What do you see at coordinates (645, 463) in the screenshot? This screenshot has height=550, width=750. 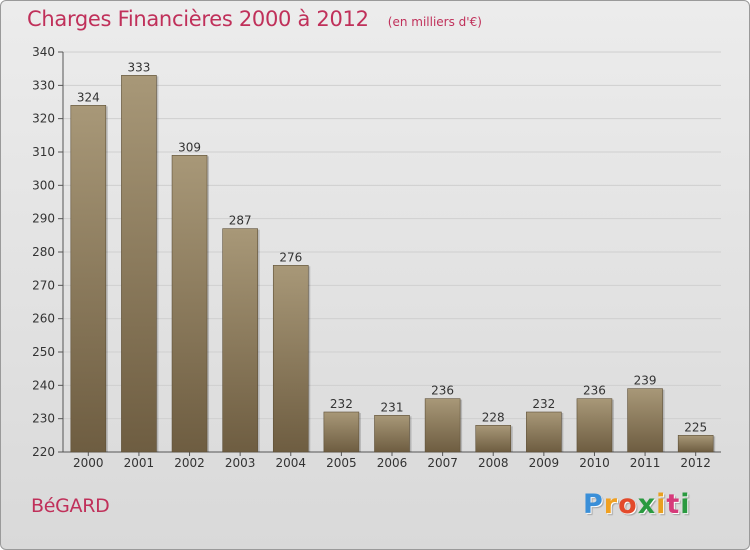 I see `x-tick-label: 2011` at bounding box center [645, 463].